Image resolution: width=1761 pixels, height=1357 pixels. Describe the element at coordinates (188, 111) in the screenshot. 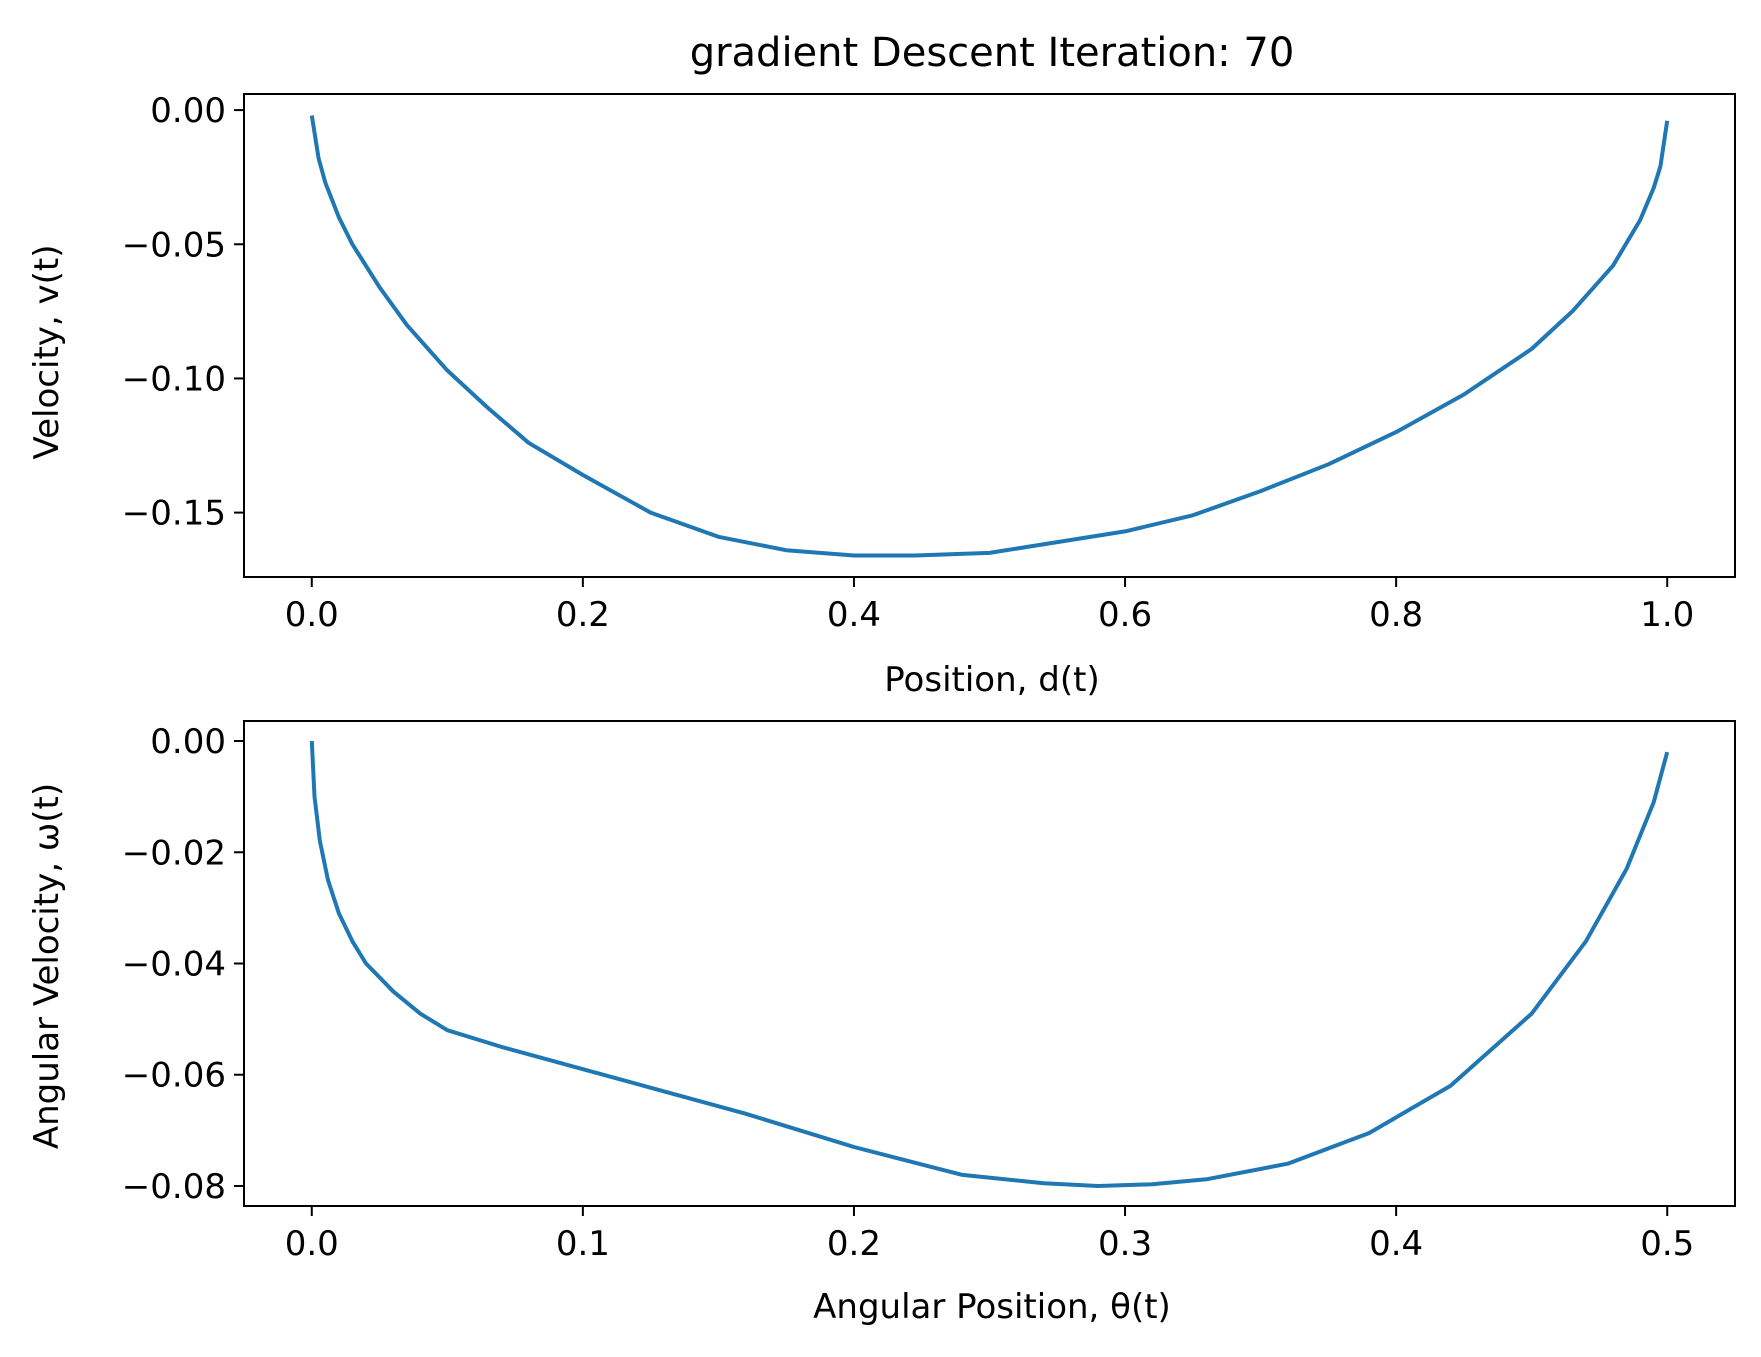

I see `velocity-ytick-label: 0.00` at that location.